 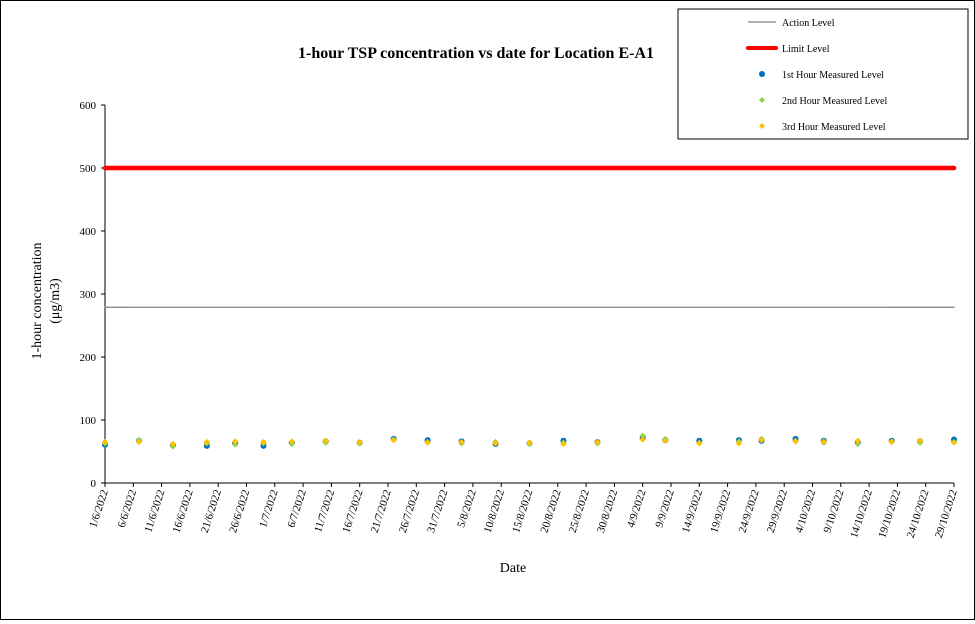 What do you see at coordinates (607, 511) in the screenshot?
I see `x-tick-label: 30/8/2022` at bounding box center [607, 511].